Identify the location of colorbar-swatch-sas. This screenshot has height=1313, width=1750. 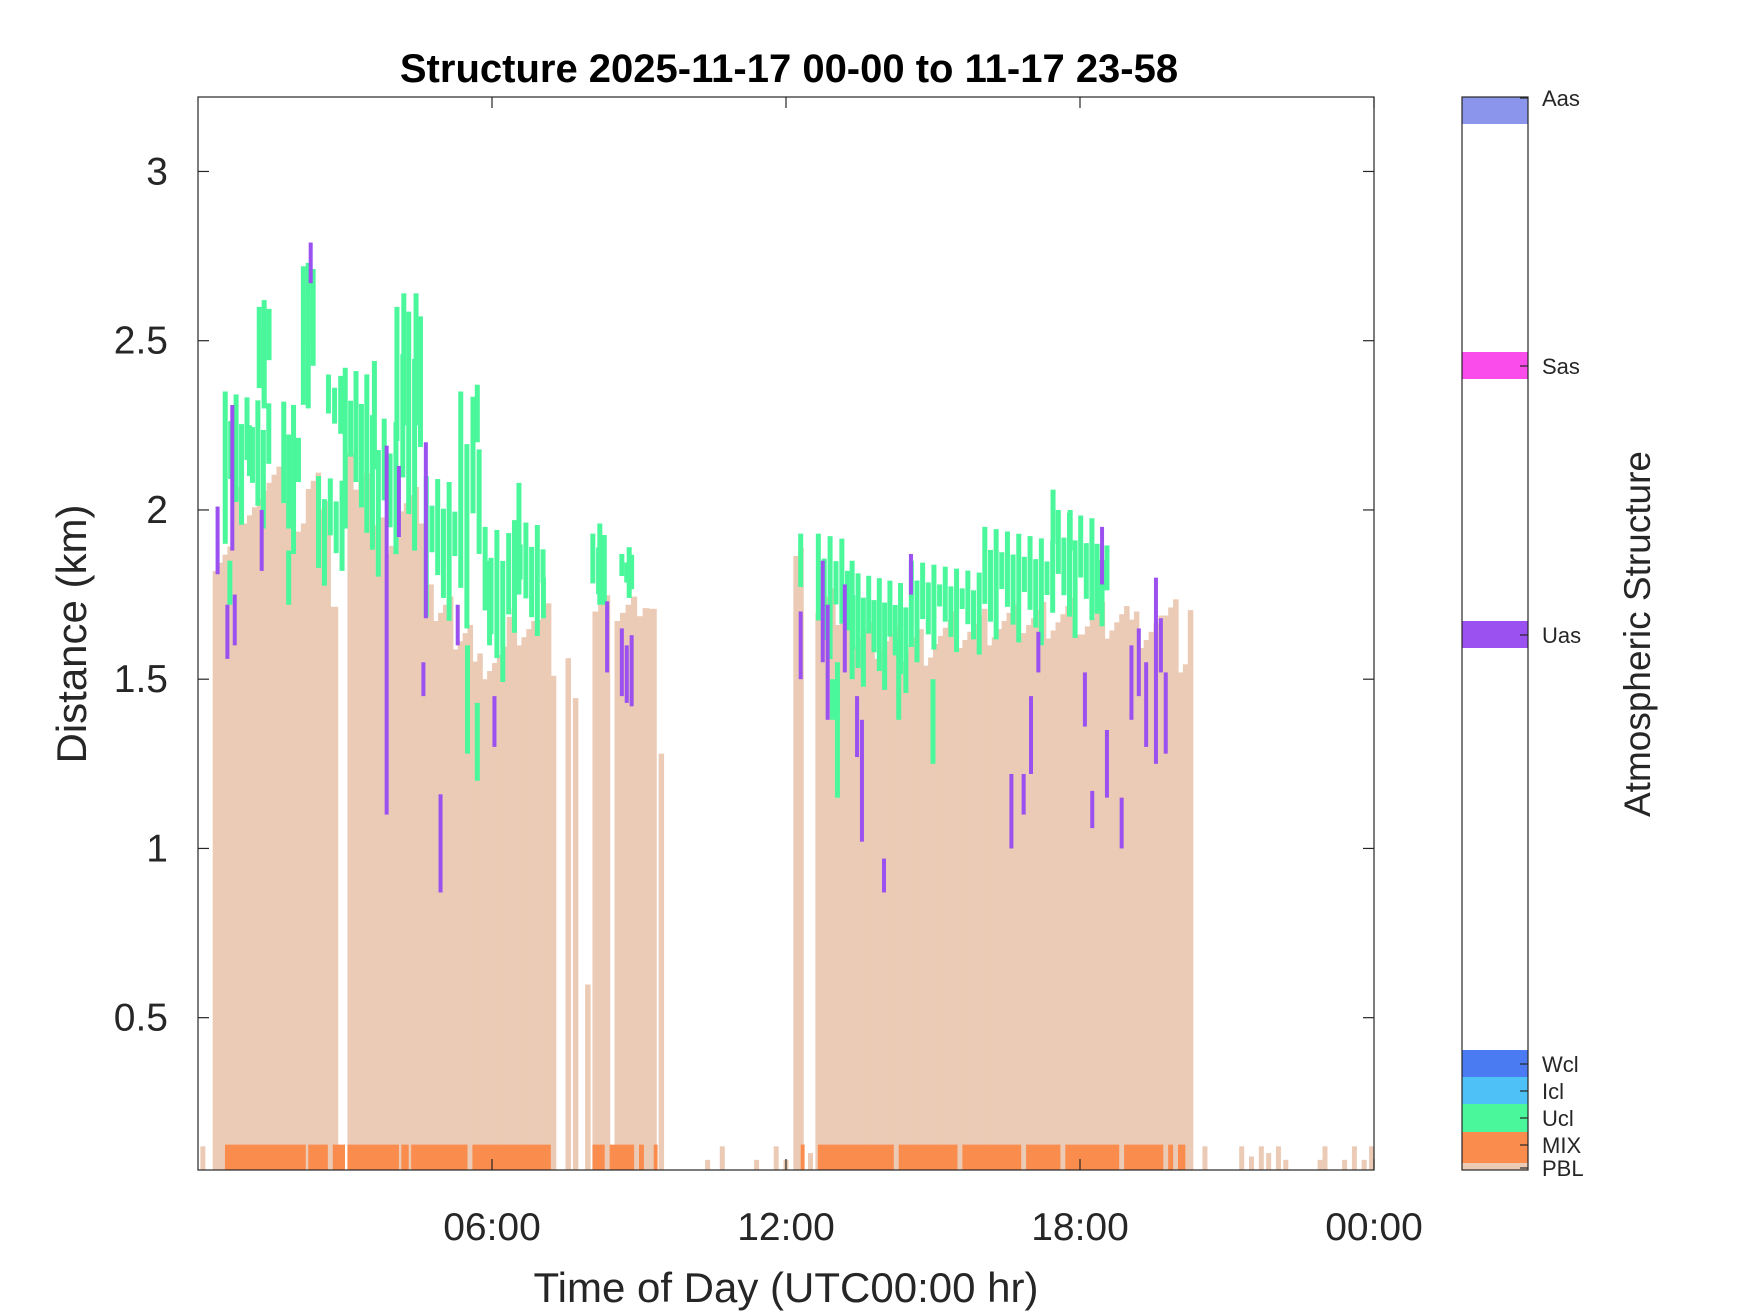
(1495, 365).